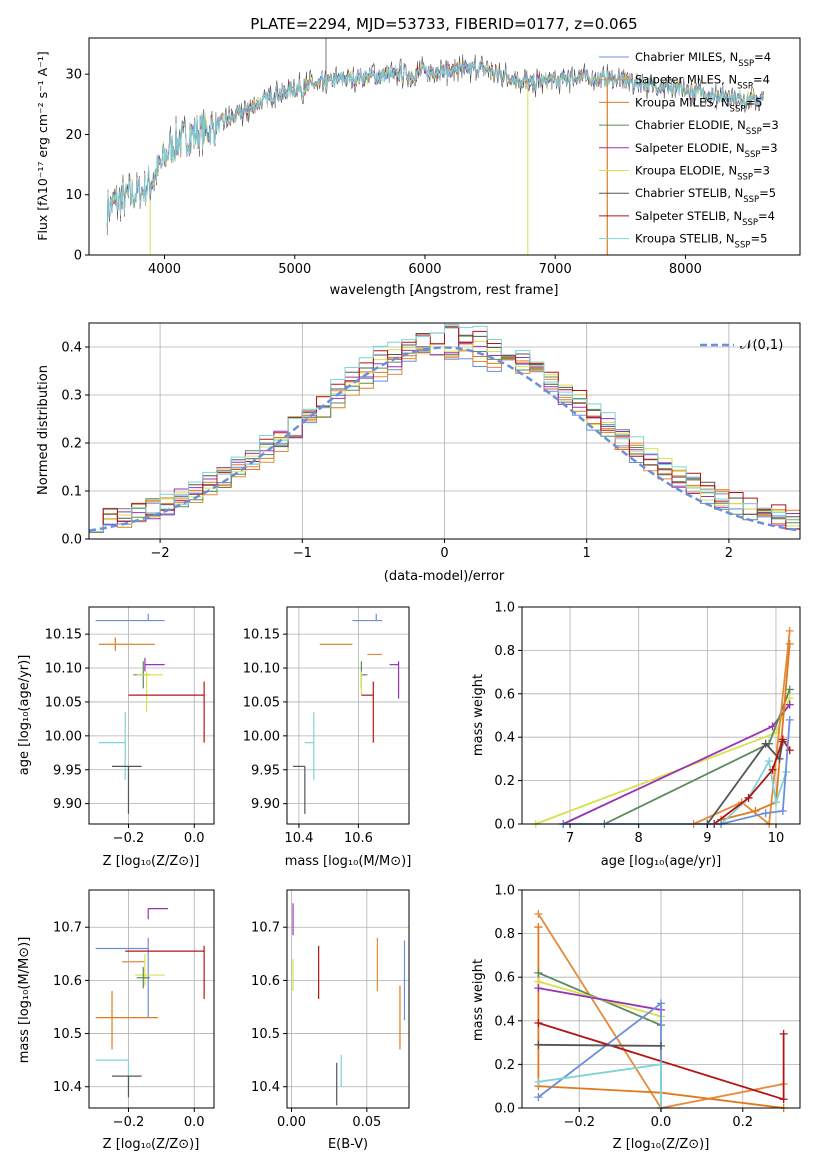 The width and height of the screenshot is (819, 1170). Describe the element at coordinates (702, 82) in the screenshot. I see `legend-label: Salpeter MILES, NSSP=4` at that location.